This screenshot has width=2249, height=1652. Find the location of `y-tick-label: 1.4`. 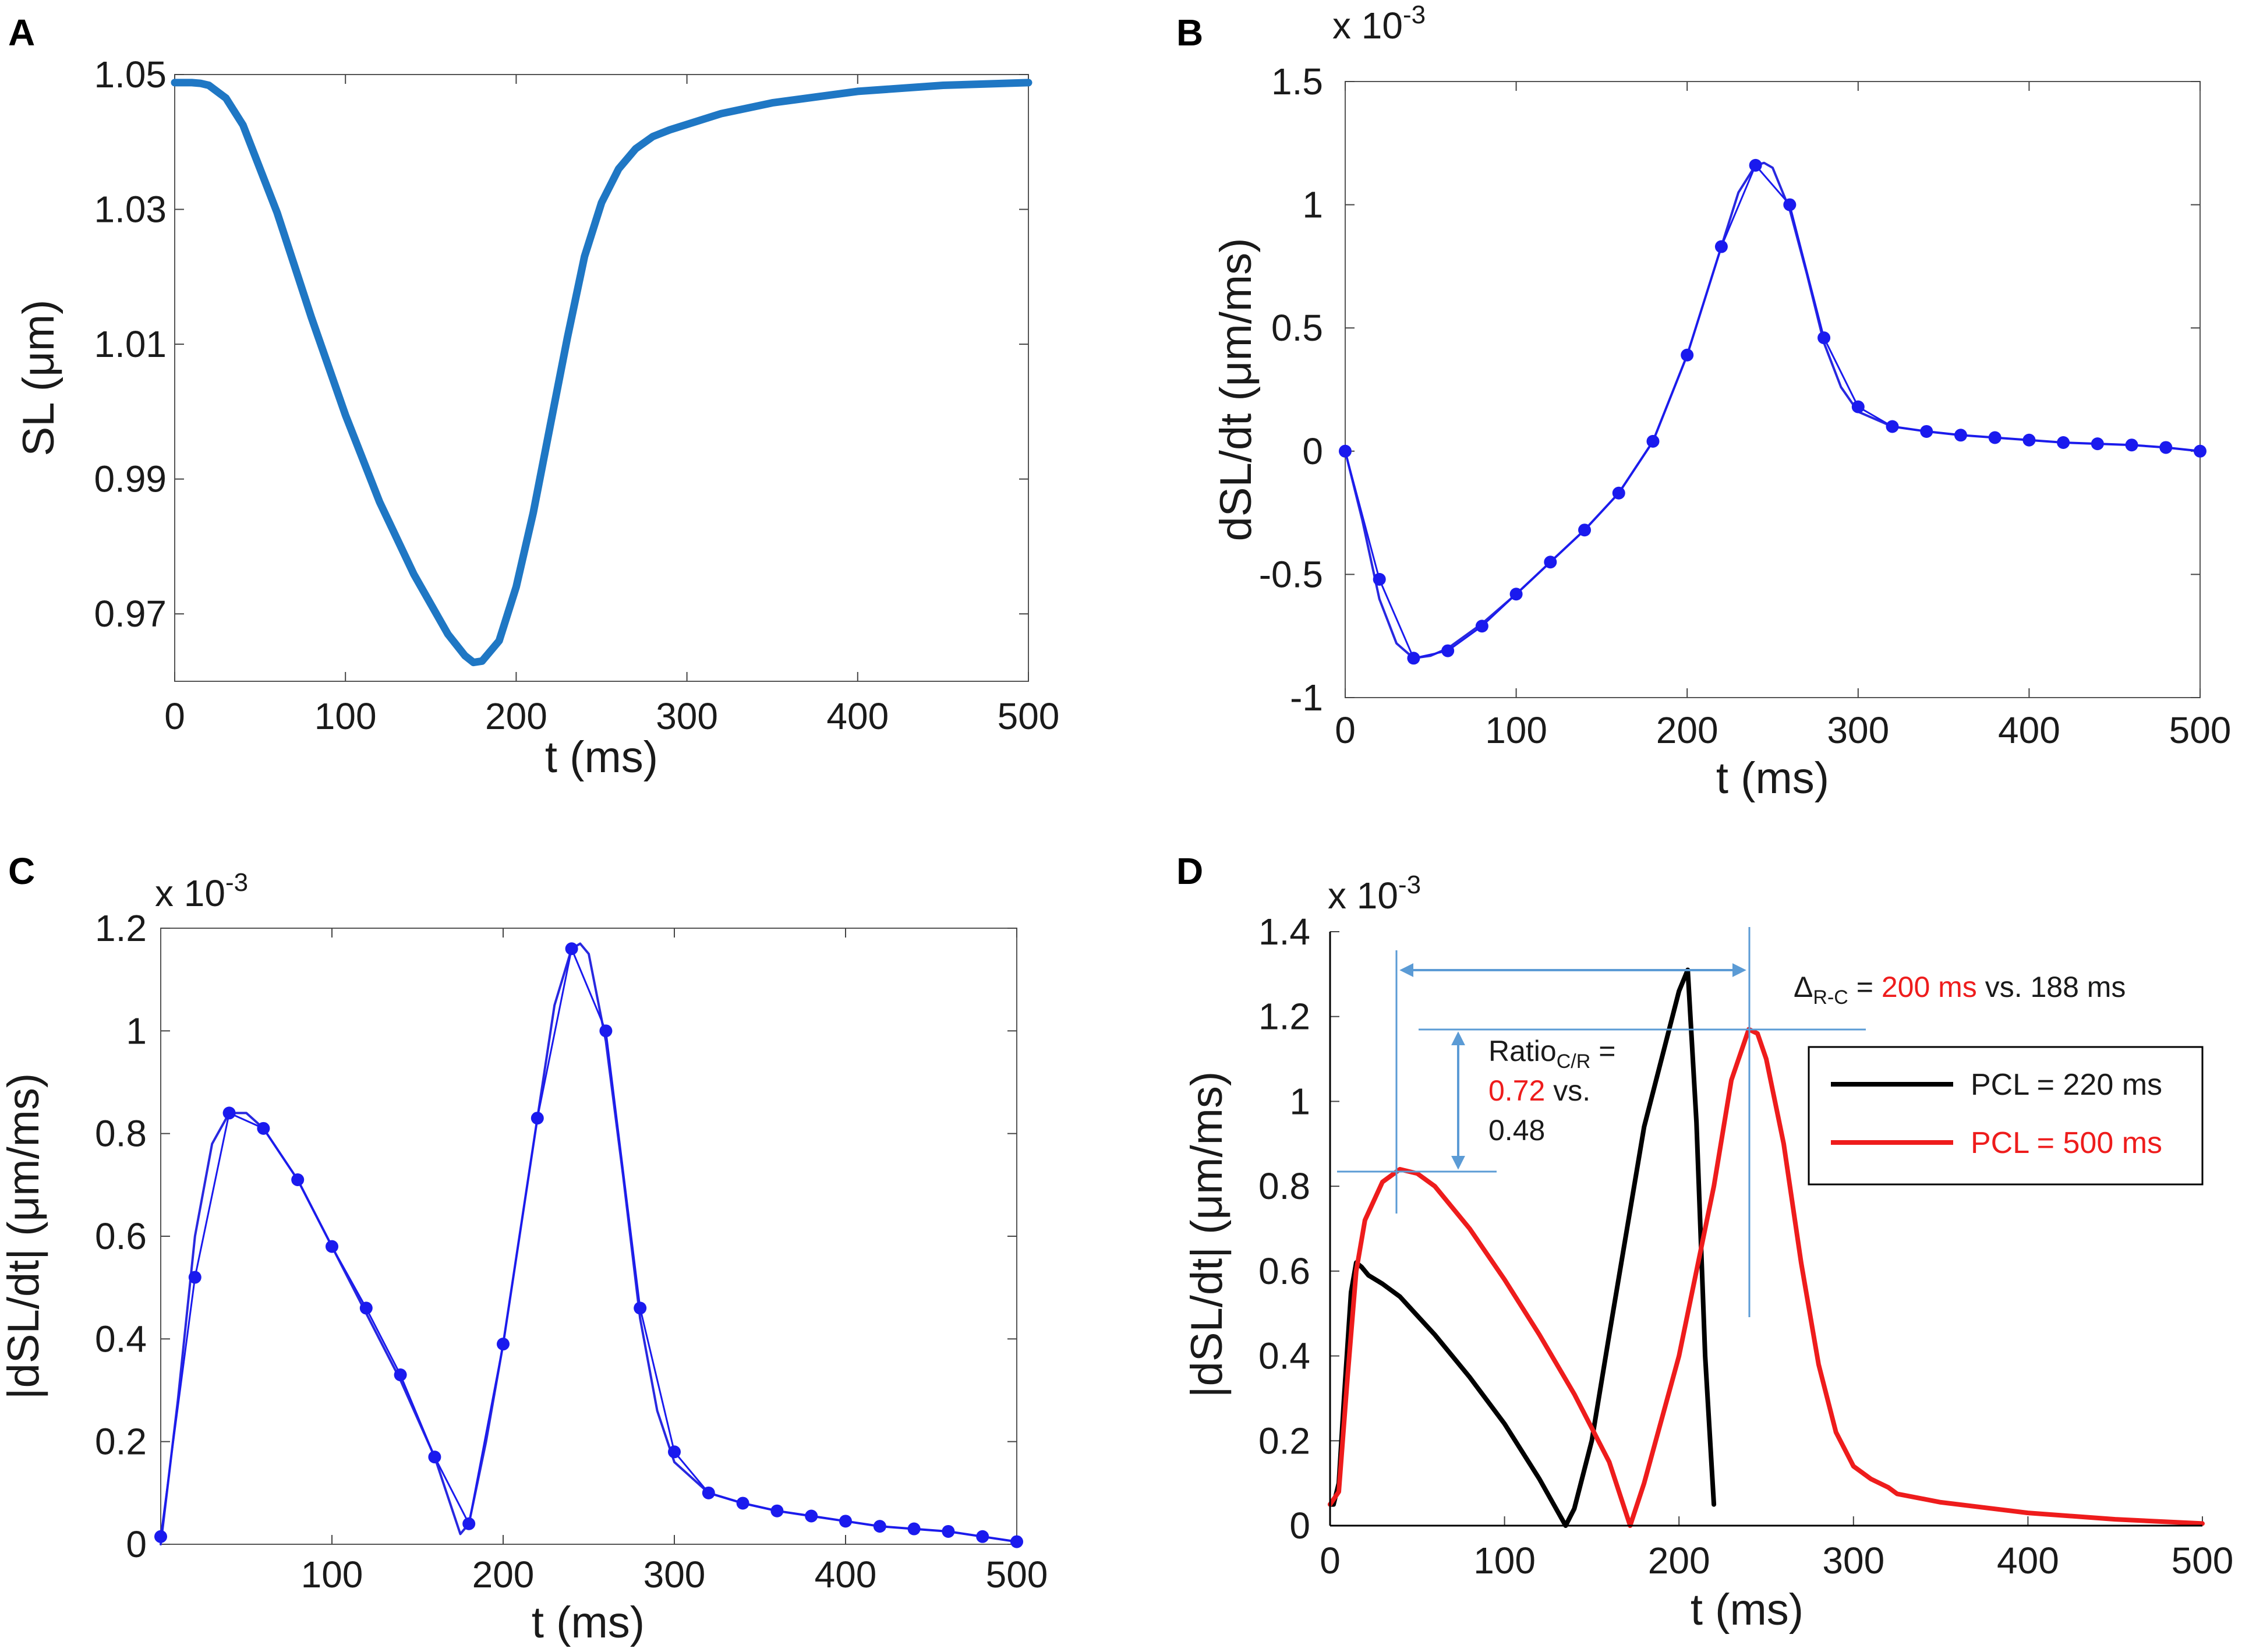

y-tick-label: 1.4 is located at coordinates (1284, 932).